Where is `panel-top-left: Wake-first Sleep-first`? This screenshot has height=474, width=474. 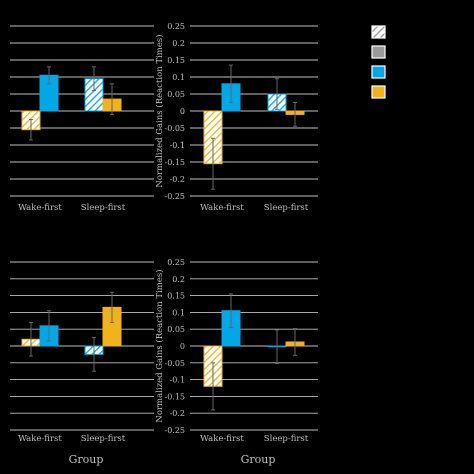 panel-top-left: Wake-first Sleep-first is located at coordinates (82, 119).